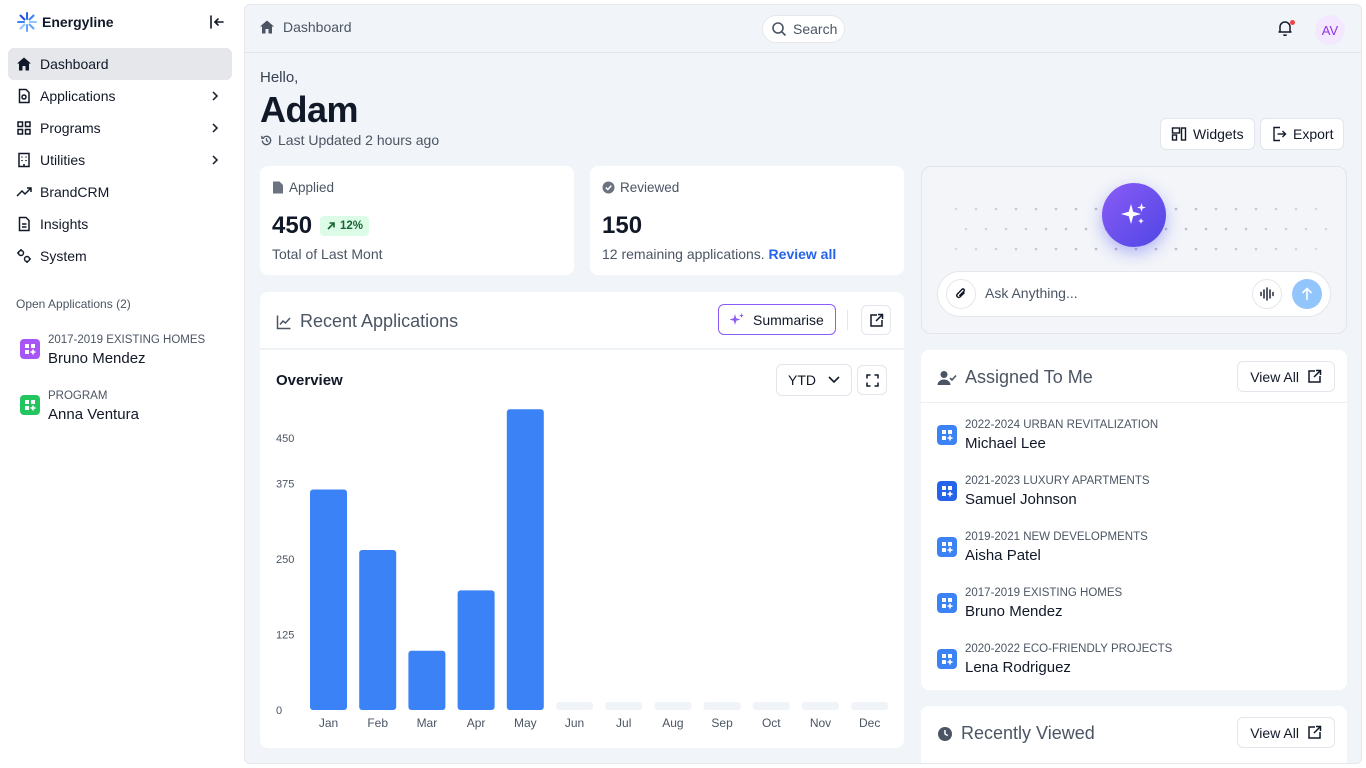  What do you see at coordinates (1286, 732) in the screenshot?
I see `recently-viewed-view-all-button: View All` at bounding box center [1286, 732].